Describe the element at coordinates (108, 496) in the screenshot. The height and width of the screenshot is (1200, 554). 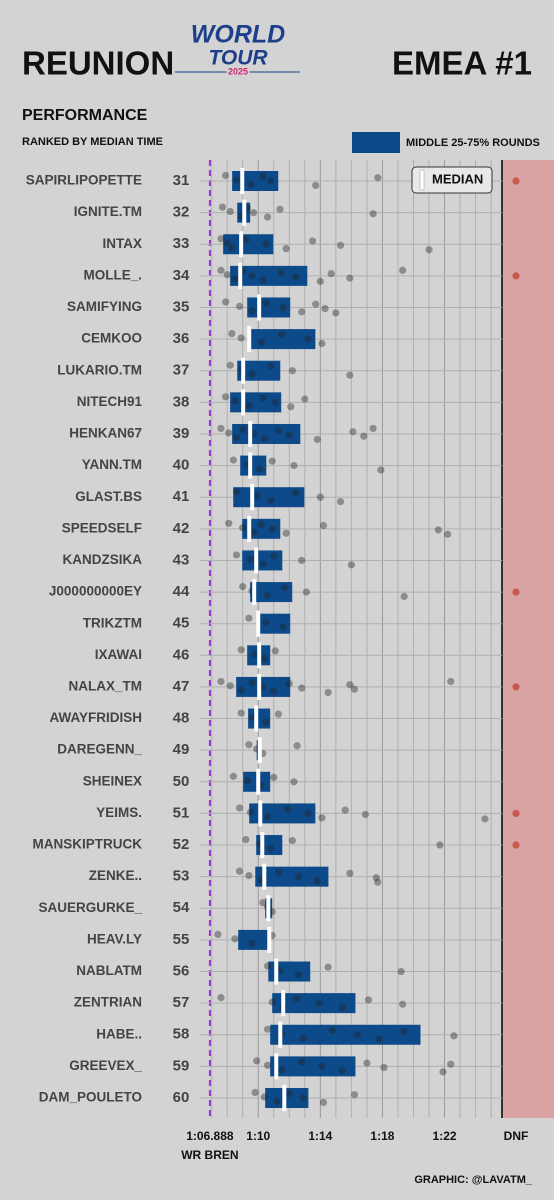
I see `row-name: GLAST.BS` at that location.